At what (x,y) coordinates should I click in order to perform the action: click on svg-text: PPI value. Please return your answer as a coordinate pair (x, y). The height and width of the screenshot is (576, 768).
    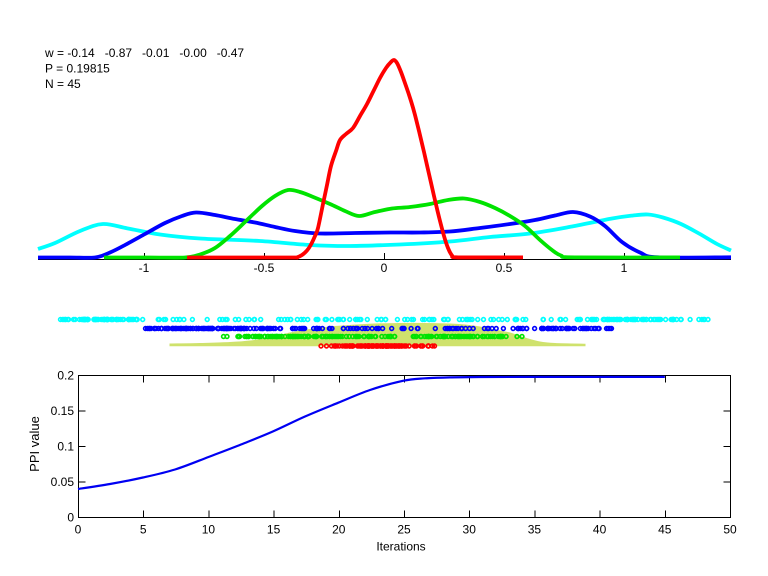
    Looking at the image, I should click on (34, 444).